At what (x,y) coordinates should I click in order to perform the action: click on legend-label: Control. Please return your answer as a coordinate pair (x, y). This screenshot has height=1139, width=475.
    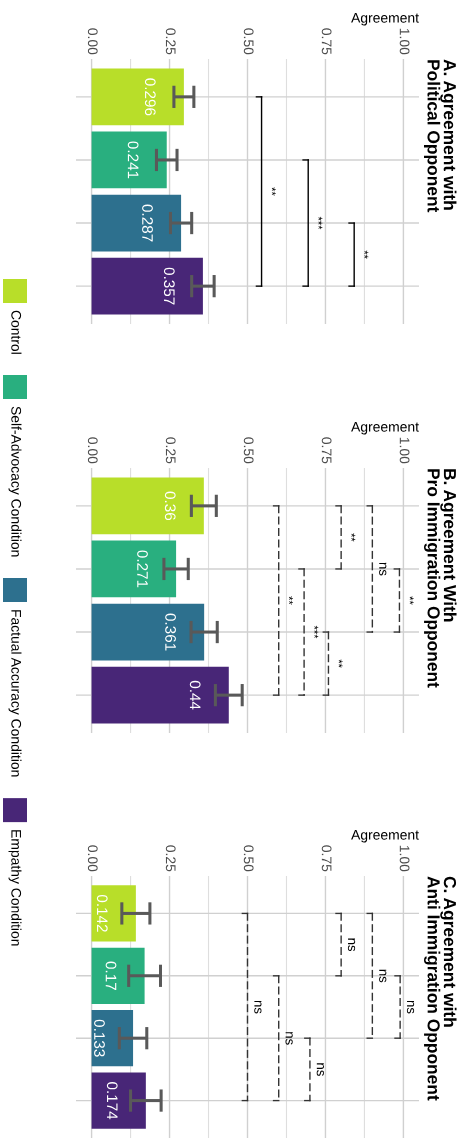
    Looking at the image, I should click on (16, 332).